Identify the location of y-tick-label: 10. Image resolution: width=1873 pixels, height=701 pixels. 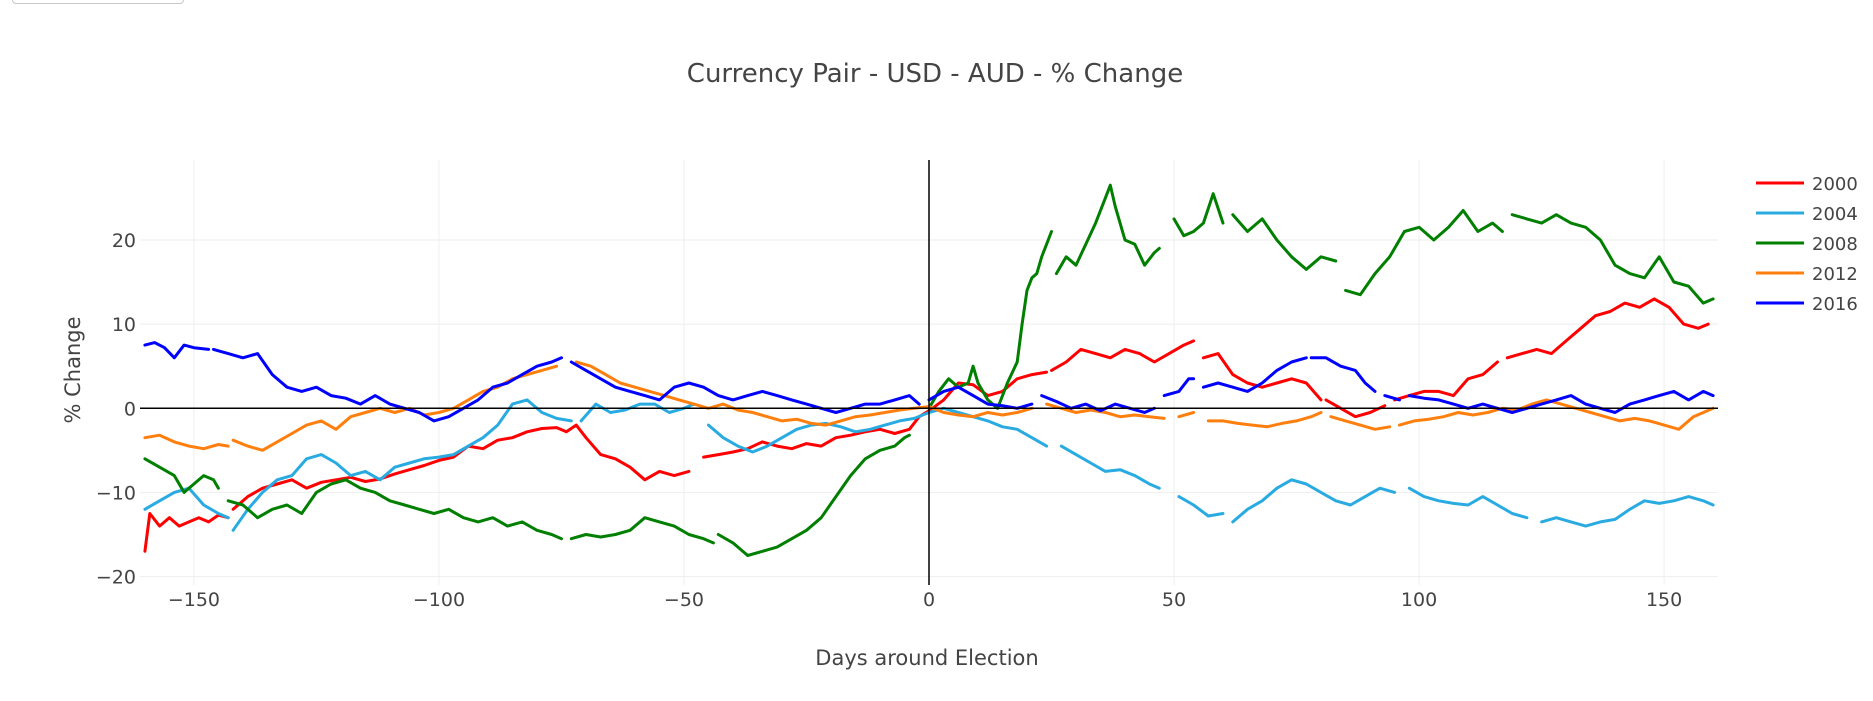
(124, 325).